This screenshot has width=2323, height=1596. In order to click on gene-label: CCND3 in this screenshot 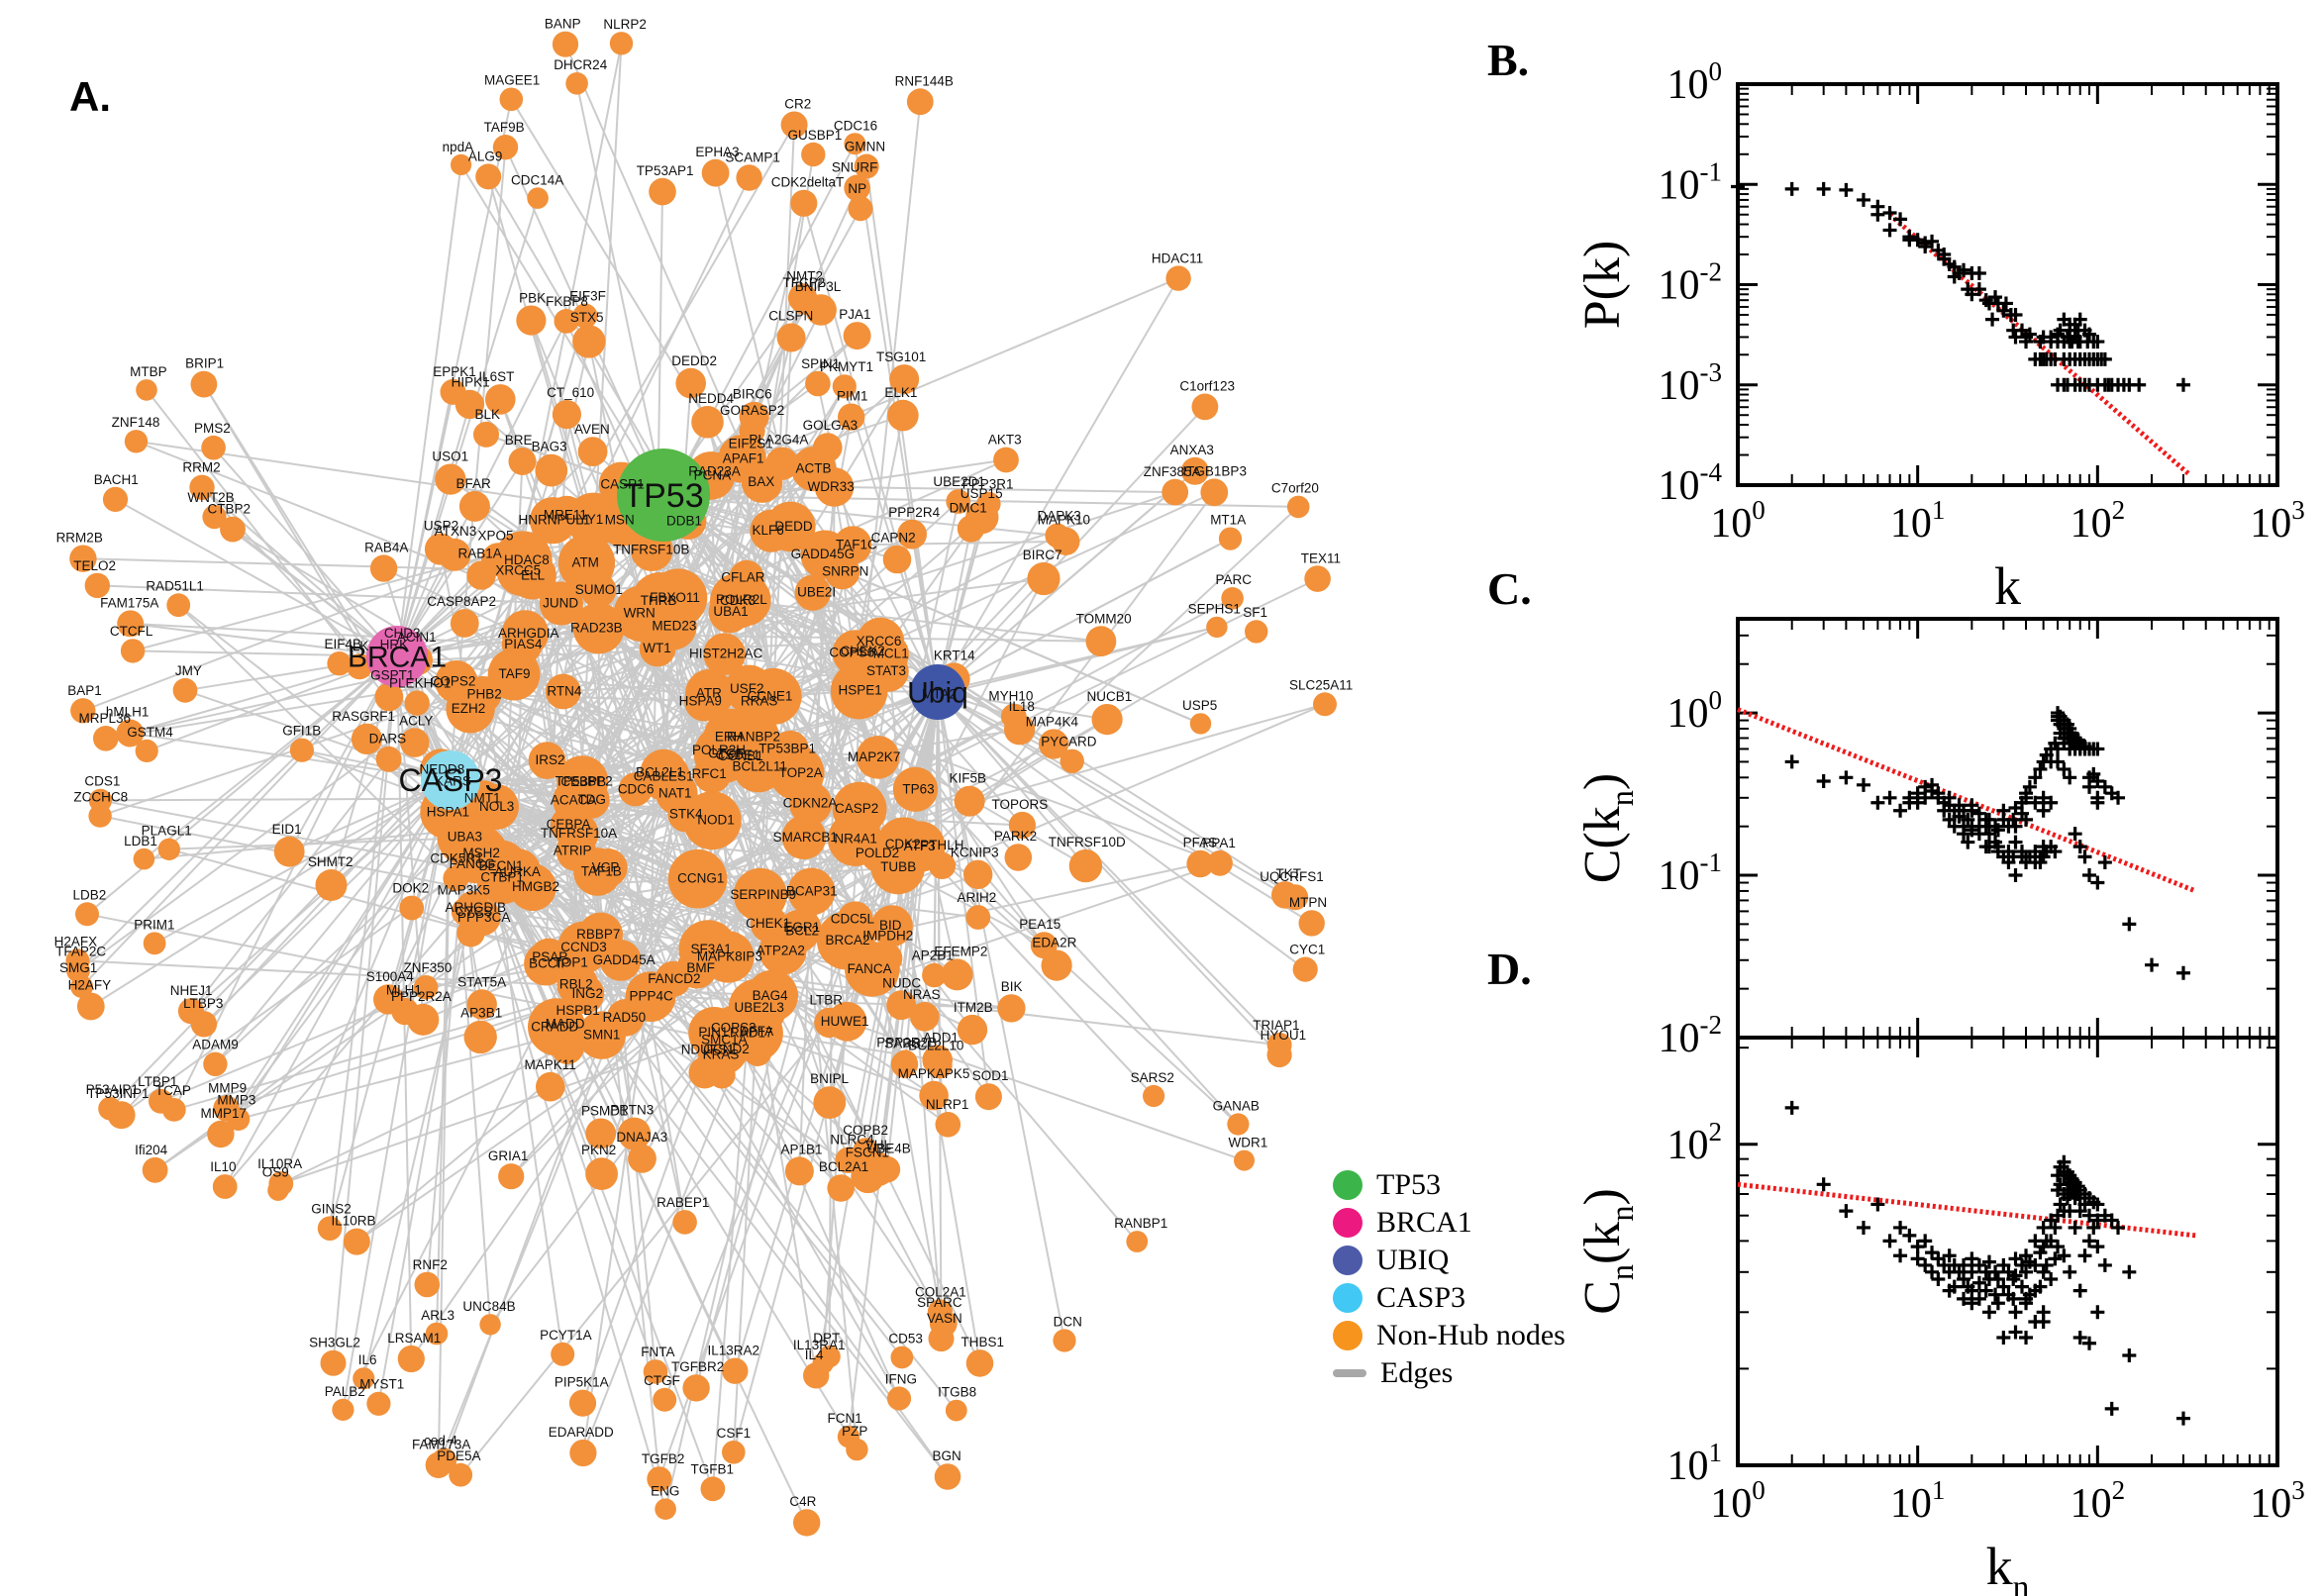, I will do `click(583, 947)`.